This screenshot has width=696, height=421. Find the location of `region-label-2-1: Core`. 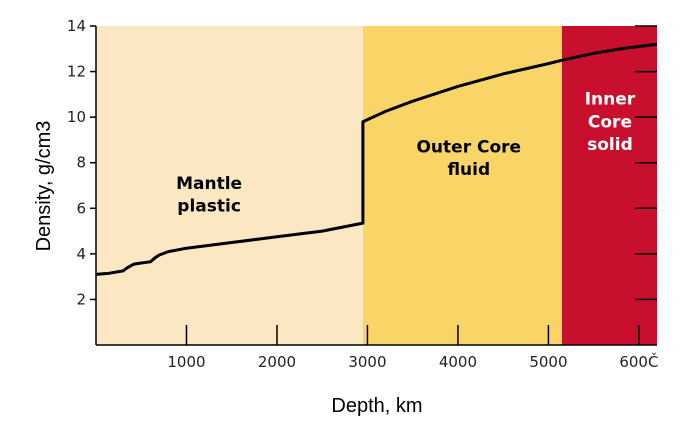

region-label-2-1: Core is located at coordinates (610, 122).